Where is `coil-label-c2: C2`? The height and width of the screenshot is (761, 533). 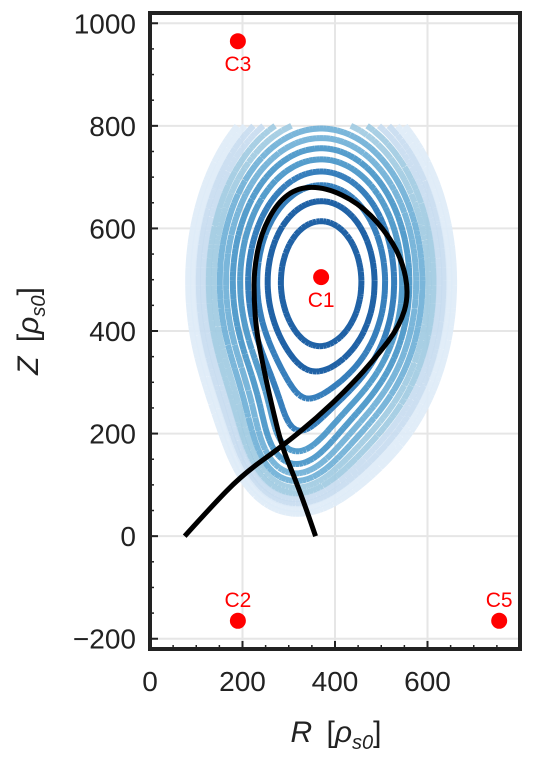 coil-label-c2: C2 is located at coordinates (237, 600).